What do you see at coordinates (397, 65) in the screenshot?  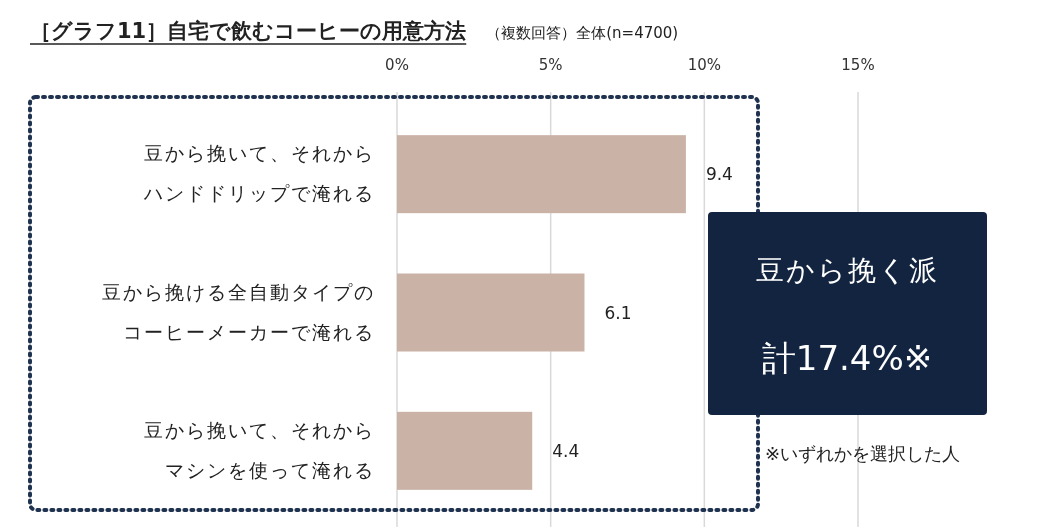 I see `x-tick-label: 0%` at bounding box center [397, 65].